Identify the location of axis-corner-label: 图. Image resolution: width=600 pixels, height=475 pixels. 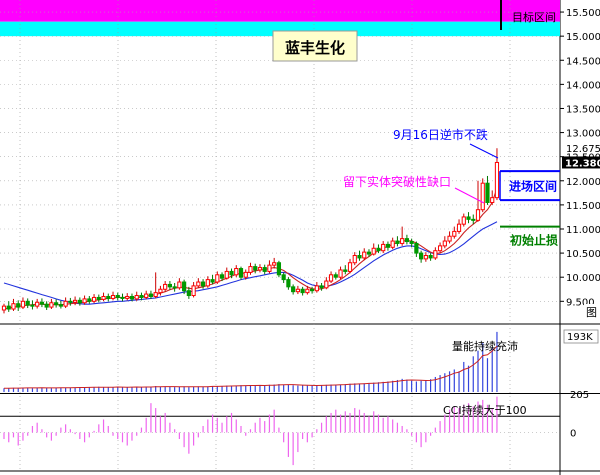
(591, 312).